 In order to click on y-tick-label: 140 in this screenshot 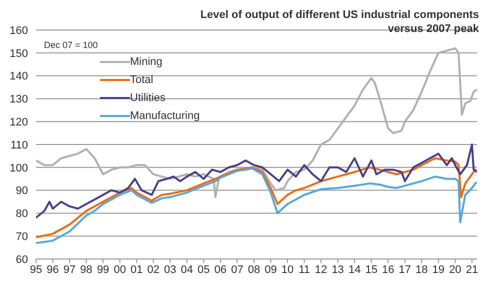, I will do `click(19, 76)`.